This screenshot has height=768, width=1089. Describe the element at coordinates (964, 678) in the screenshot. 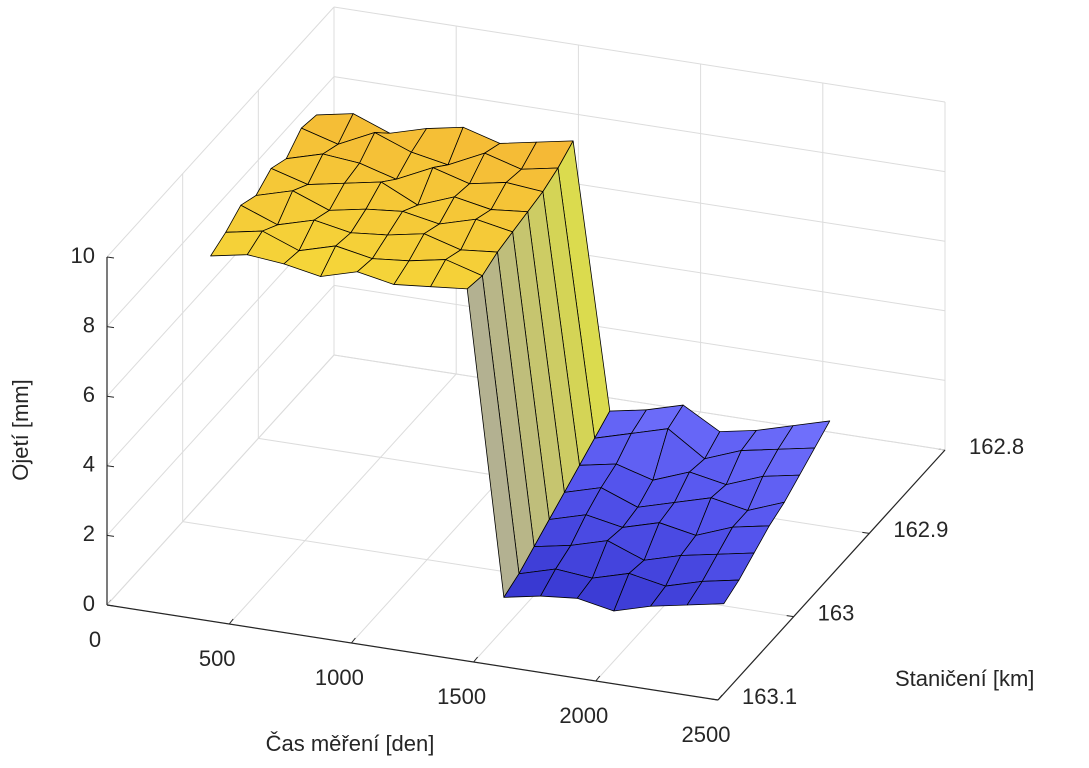

I see `y-axis-label: Staničení [km]` at that location.